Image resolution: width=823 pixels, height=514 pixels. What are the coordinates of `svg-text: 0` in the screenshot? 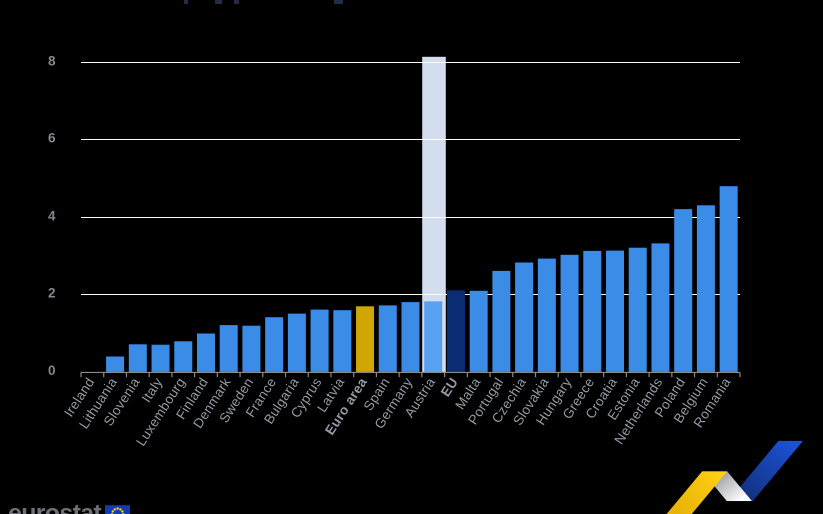 It's located at (52, 370).